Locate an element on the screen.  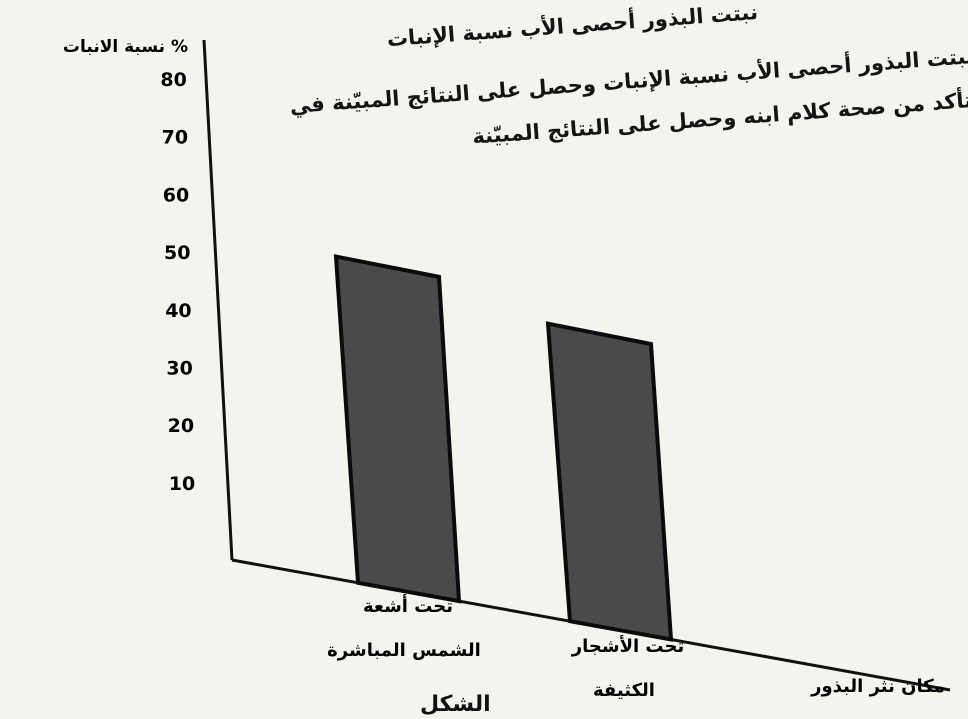
category-label: تحت أشعة is located at coordinates (408, 605).